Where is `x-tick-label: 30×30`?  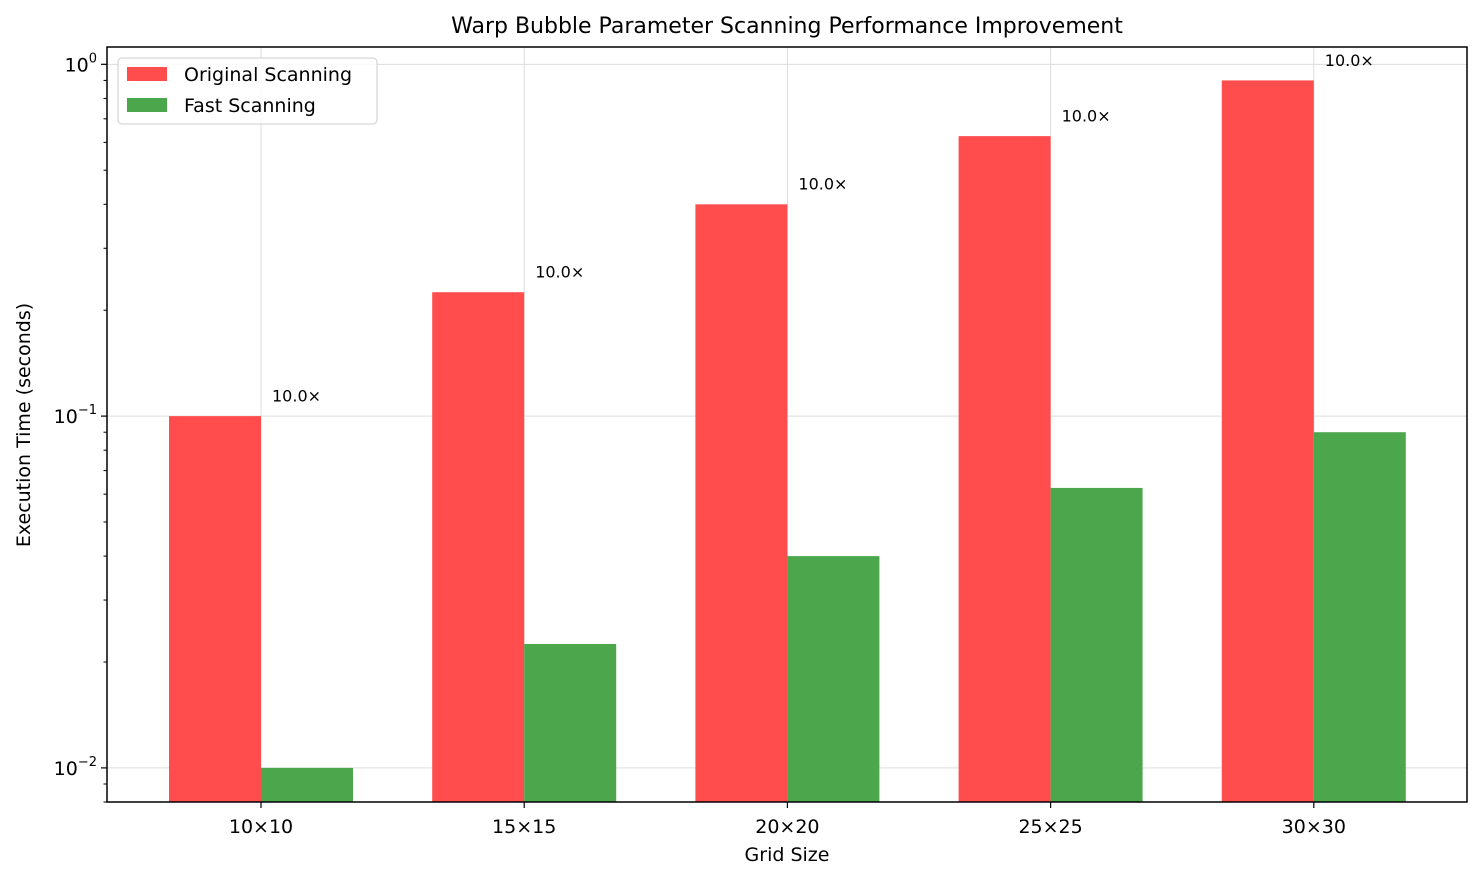 x-tick-label: 30×30 is located at coordinates (1314, 827).